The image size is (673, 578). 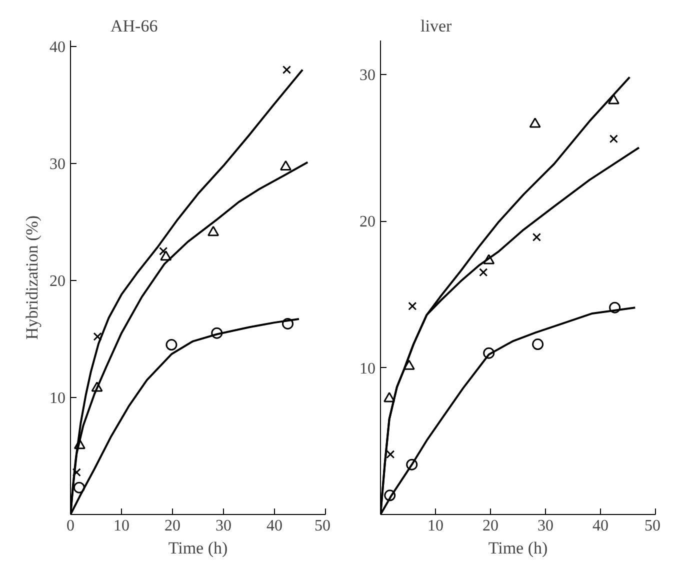 I want to click on x-tick-label: 0, so click(x=70, y=526).